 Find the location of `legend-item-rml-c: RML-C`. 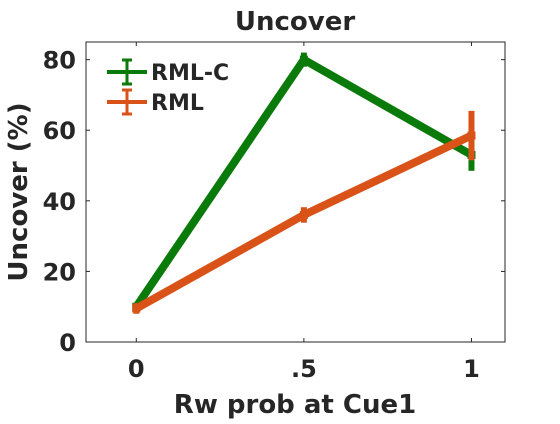

legend-item-rml-c: RML-C is located at coordinates (168, 72).